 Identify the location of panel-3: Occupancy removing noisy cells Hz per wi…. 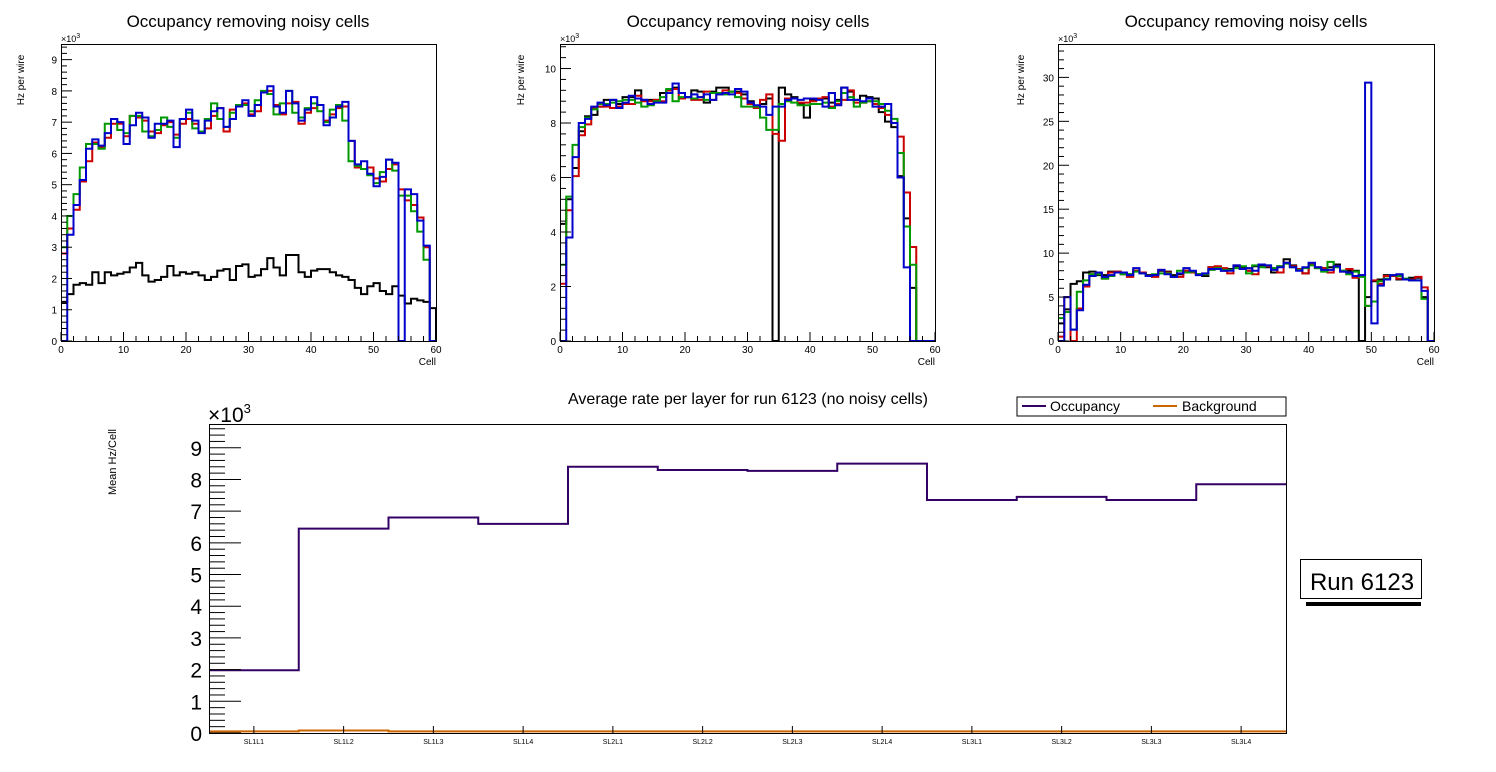
(1228, 190).